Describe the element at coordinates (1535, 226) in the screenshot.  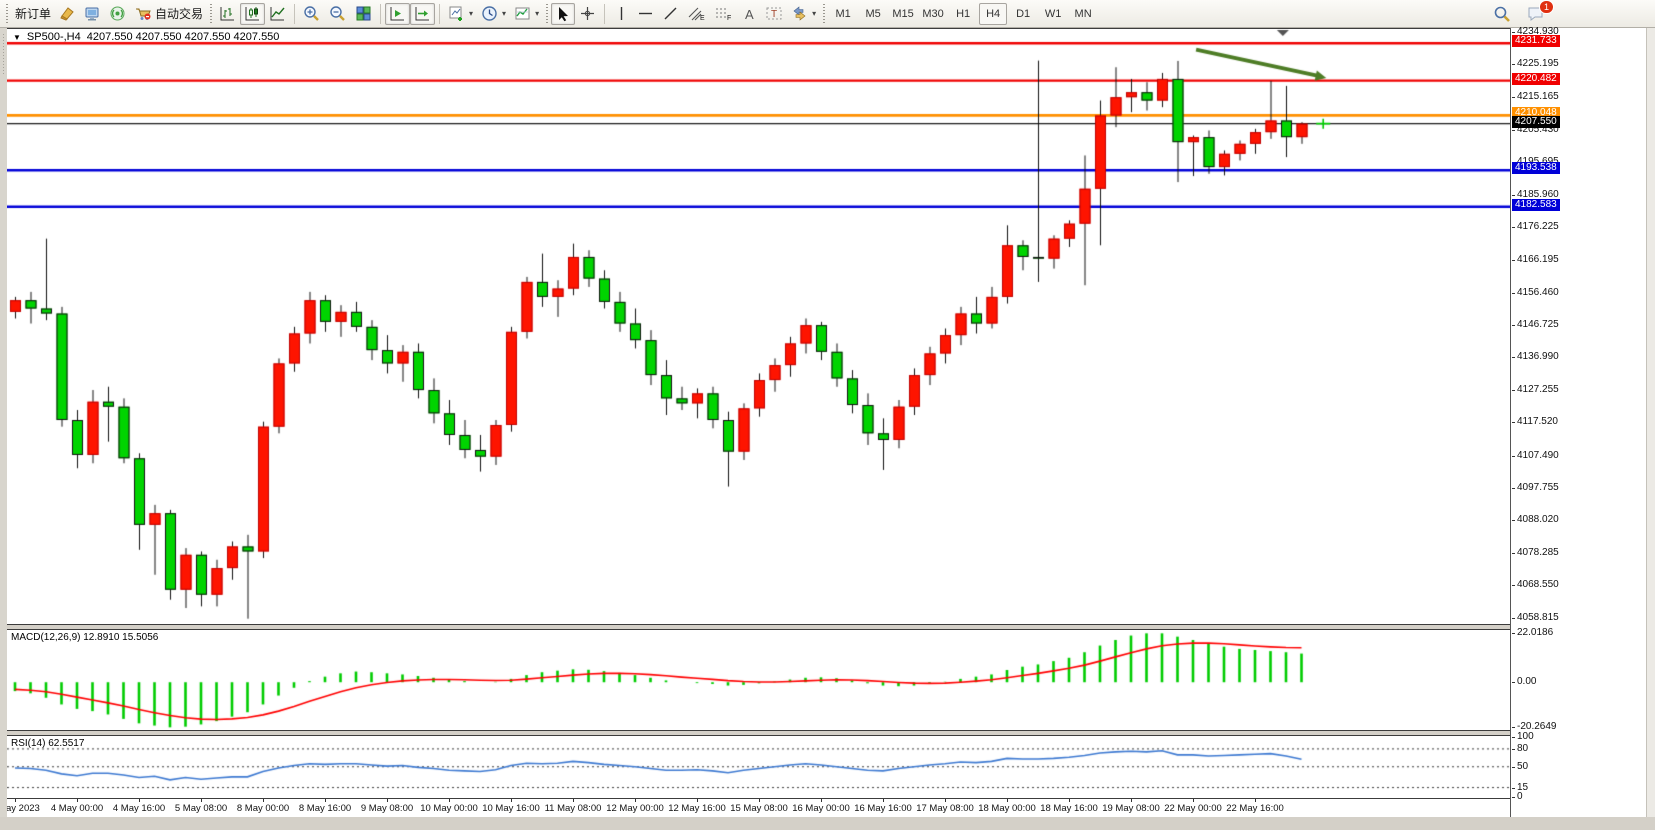
I see `price-tick-label: 4176.225` at that location.